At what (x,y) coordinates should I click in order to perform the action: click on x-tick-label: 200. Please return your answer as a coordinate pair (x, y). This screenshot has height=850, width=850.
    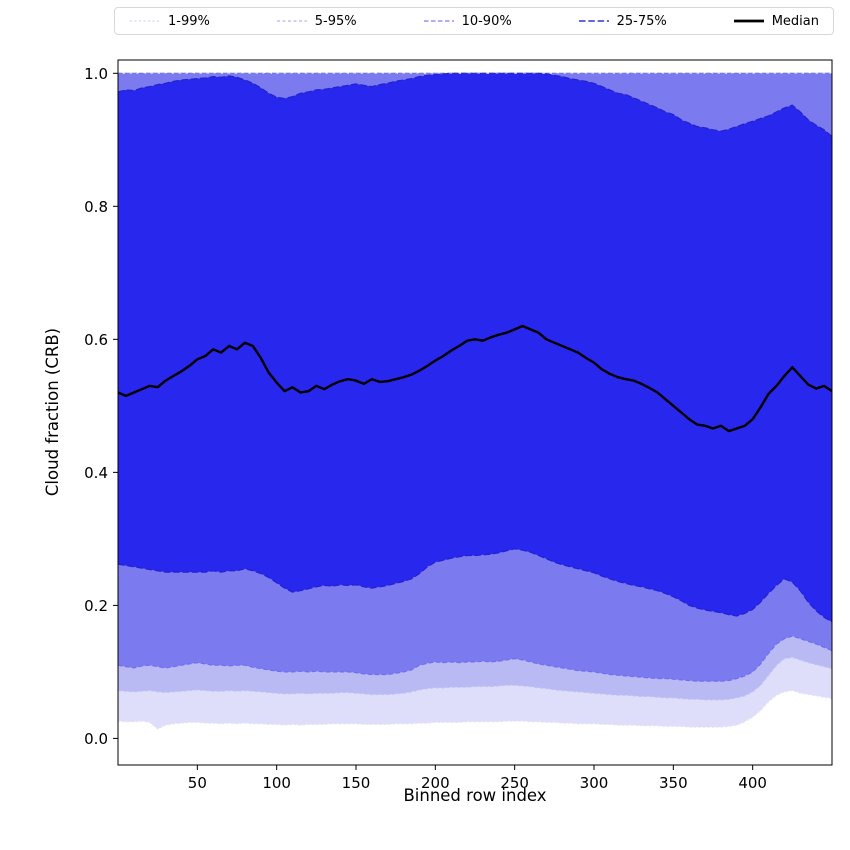
    Looking at the image, I should click on (435, 783).